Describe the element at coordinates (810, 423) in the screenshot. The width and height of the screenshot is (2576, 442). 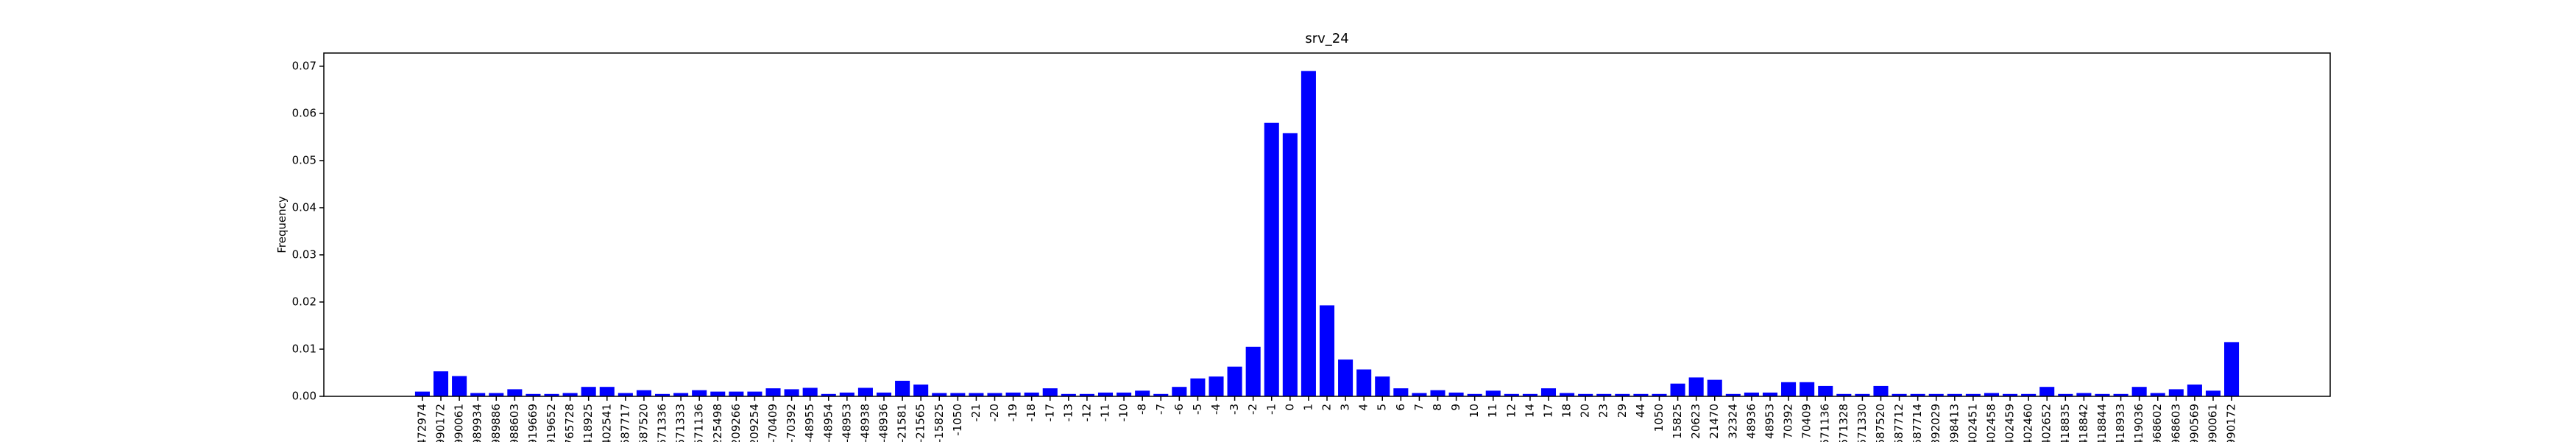
I see `x-tick-label: -48955` at that location.